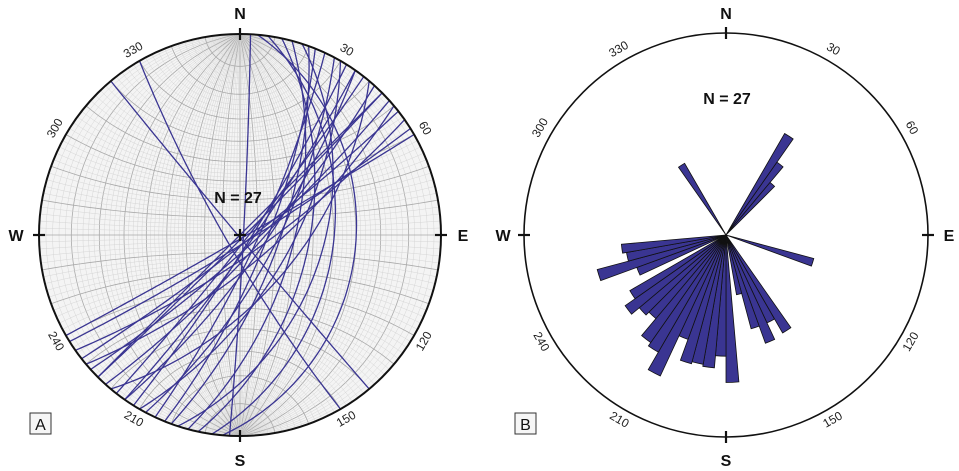 Image resolution: width=959 pixels, height=471 pixels. I want to click on panel-label: A, so click(40, 425).